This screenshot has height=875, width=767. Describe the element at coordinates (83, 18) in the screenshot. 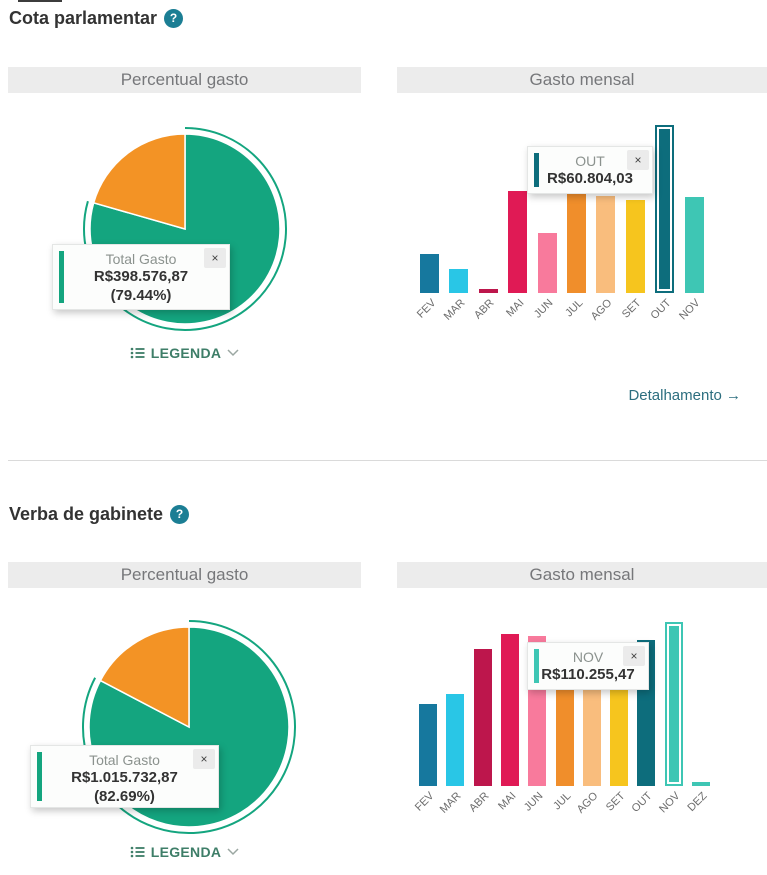

I see `section-title-text: Cota parlamentar` at that location.